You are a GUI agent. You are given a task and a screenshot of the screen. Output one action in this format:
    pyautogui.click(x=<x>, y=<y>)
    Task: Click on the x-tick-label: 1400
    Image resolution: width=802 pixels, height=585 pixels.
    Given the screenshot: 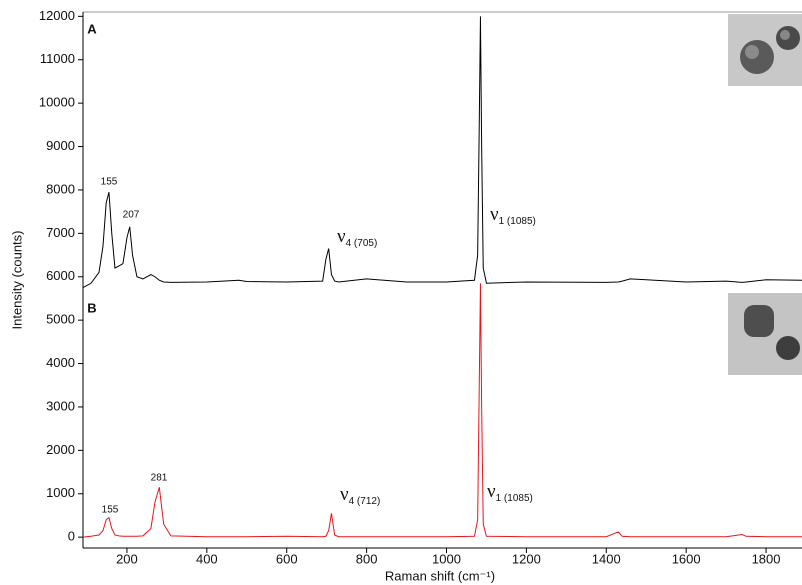 What is the action you would take?
    pyautogui.click(x=606, y=558)
    